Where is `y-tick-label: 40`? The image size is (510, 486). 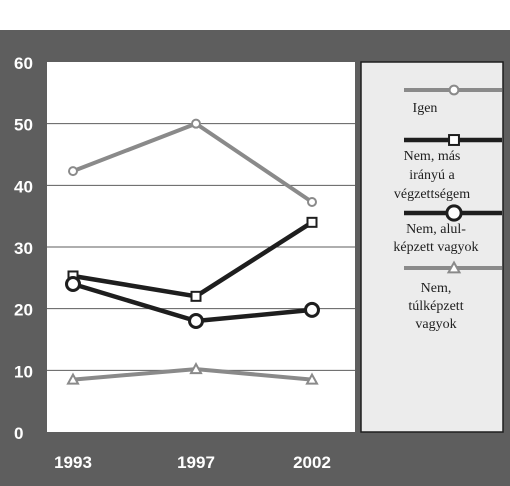
y-tick-label: 40 is located at coordinates (23, 186).